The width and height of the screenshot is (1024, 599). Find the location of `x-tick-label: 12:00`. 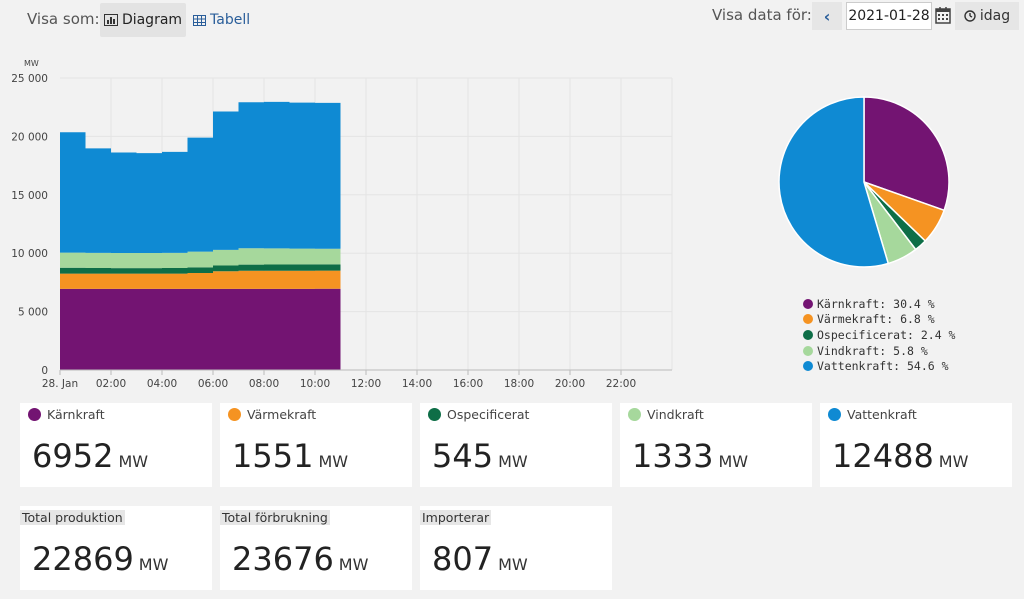

x-tick-label: 12:00 is located at coordinates (366, 384).